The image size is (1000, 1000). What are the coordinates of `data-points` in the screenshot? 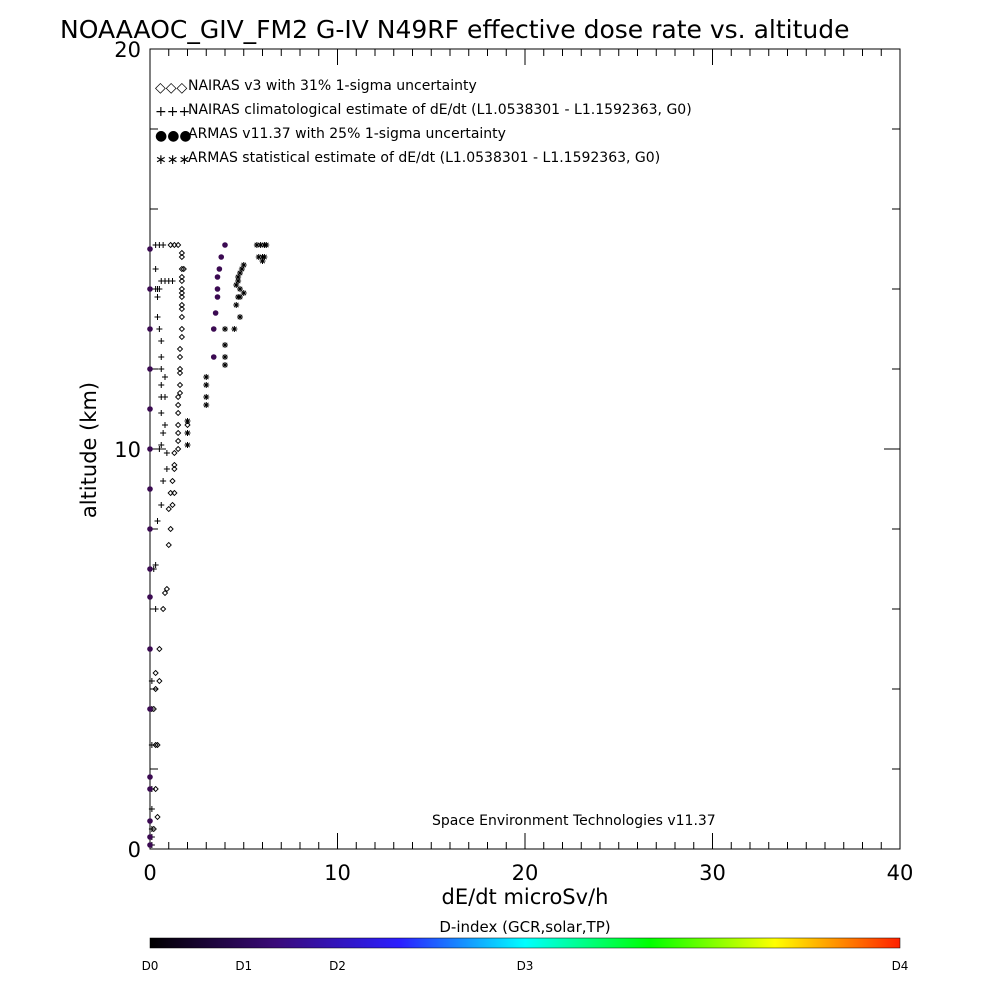 It's located at (208, 544).